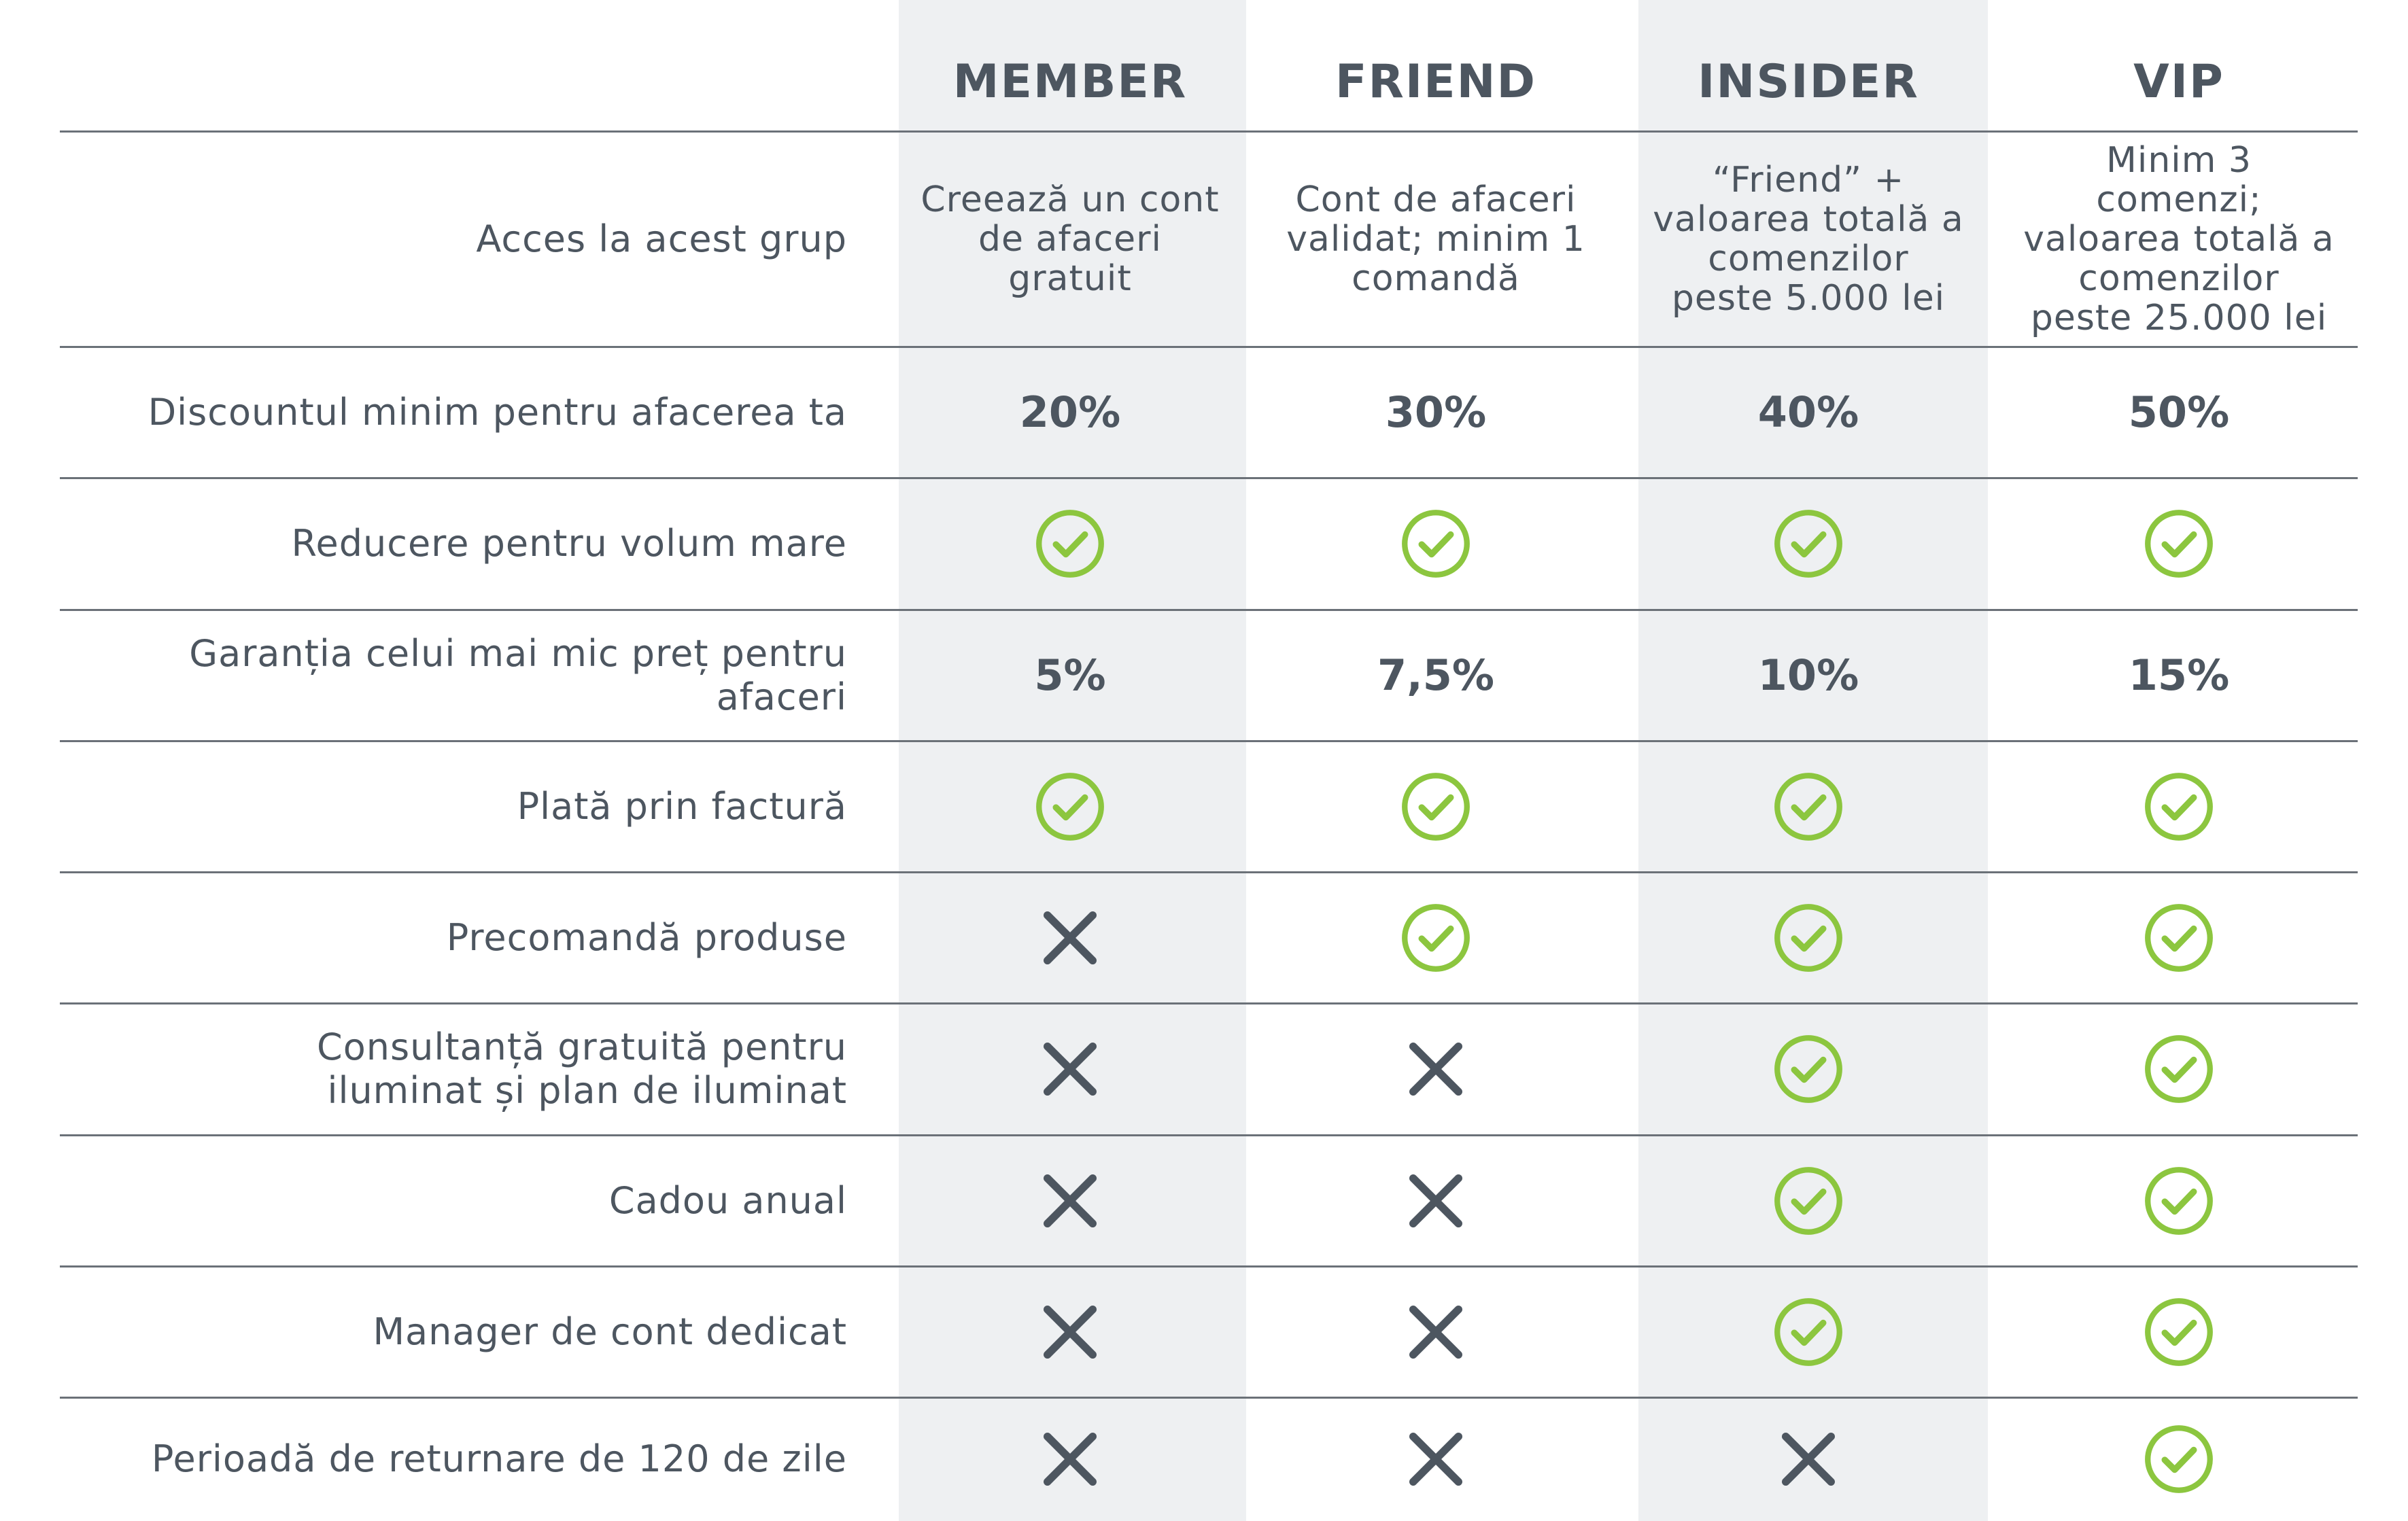  I want to click on discount-value: 5%, so click(1070, 675).